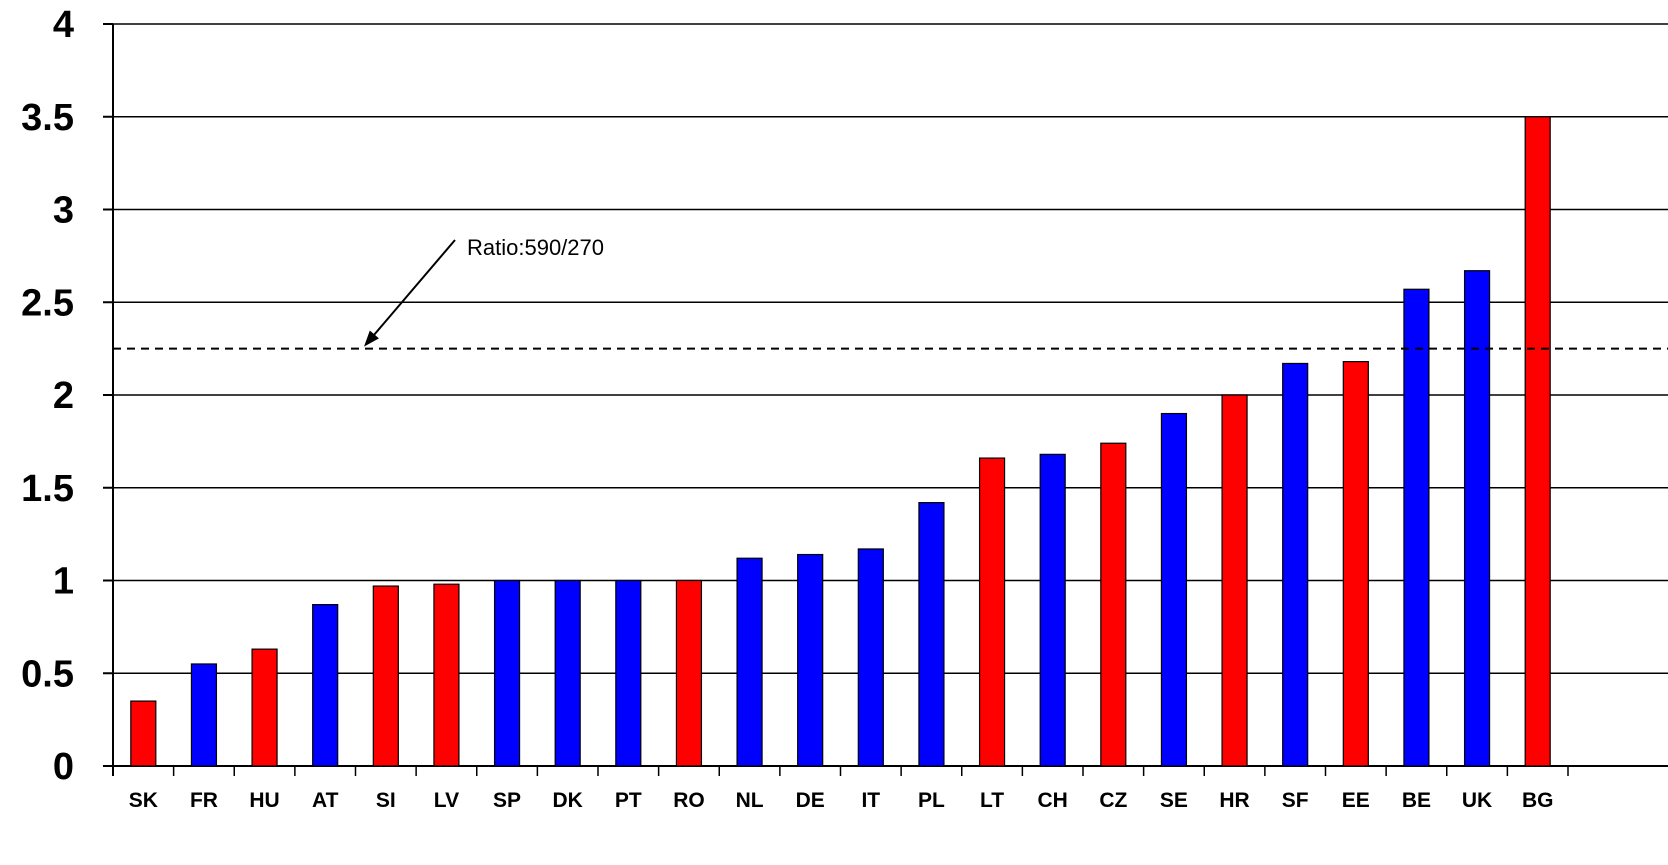  Describe the element at coordinates (47, 674) in the screenshot. I see `y-tick-label: 0.5` at that location.